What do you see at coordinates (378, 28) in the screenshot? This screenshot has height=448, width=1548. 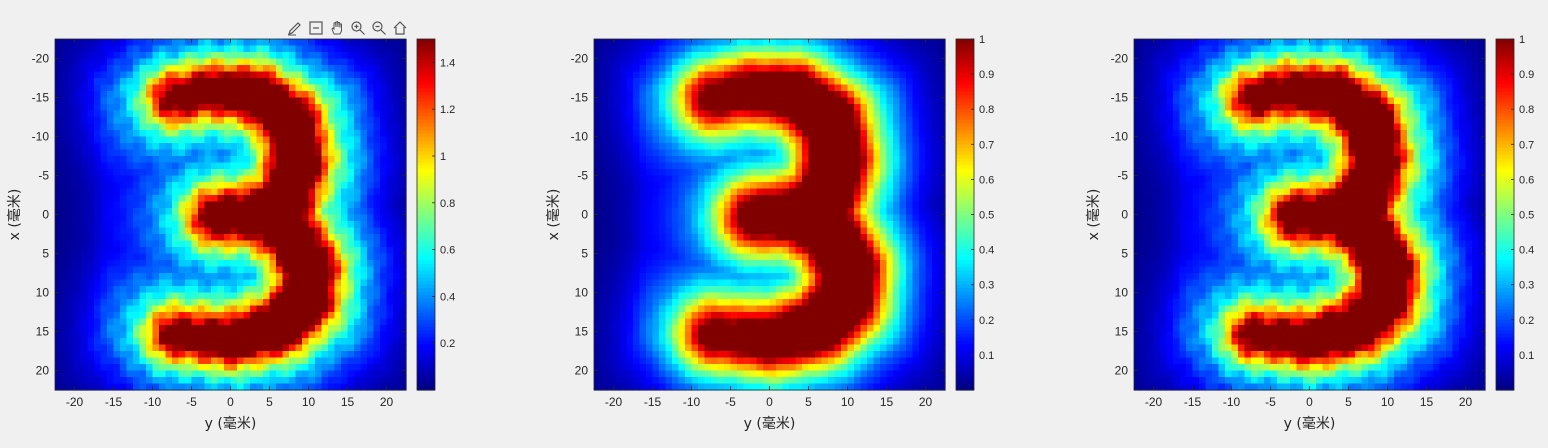 I see `zoom-out-icon` at bounding box center [378, 28].